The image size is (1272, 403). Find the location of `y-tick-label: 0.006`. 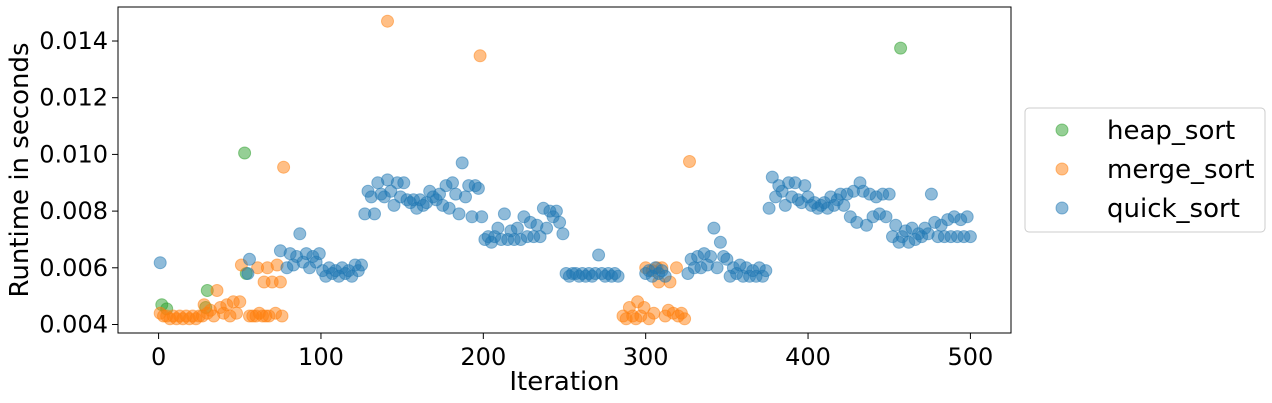

y-tick-label: 0.006 is located at coordinates (73, 268).